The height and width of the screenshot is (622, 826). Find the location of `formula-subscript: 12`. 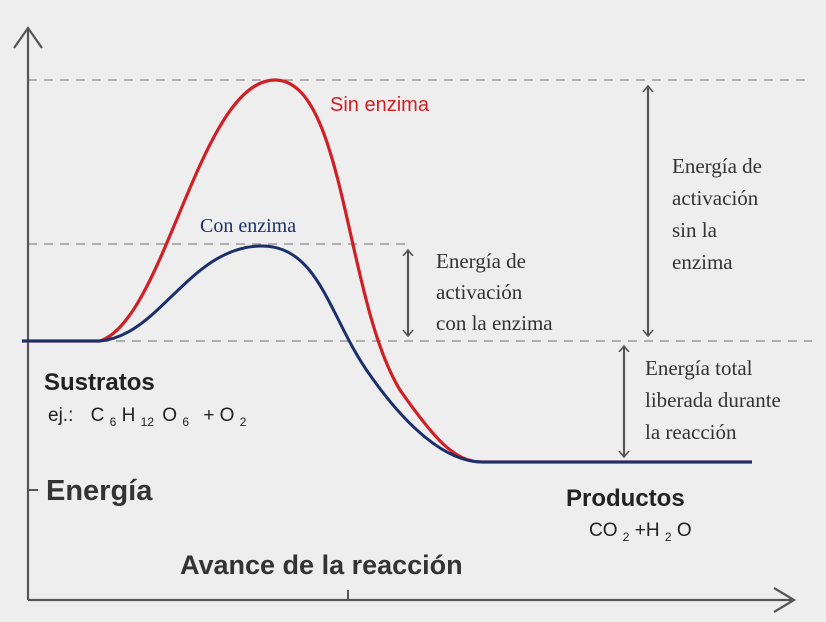

formula-subscript: 12 is located at coordinates (148, 422).